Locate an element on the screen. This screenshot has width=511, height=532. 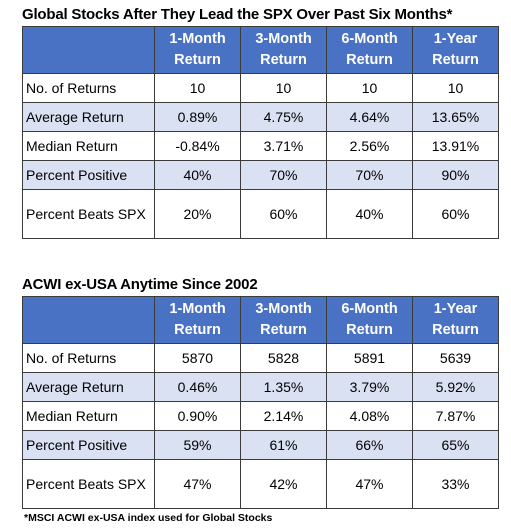
cell-value: 5.92% is located at coordinates (455, 387).